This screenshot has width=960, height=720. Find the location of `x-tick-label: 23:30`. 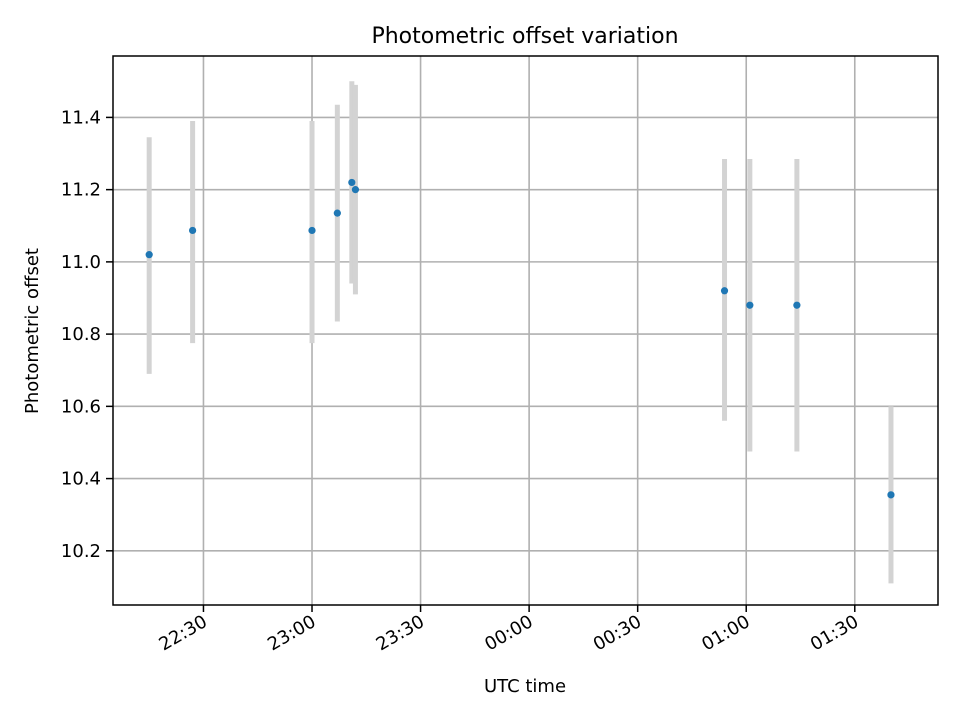

x-tick-label: 23:30 is located at coordinates (400, 633).